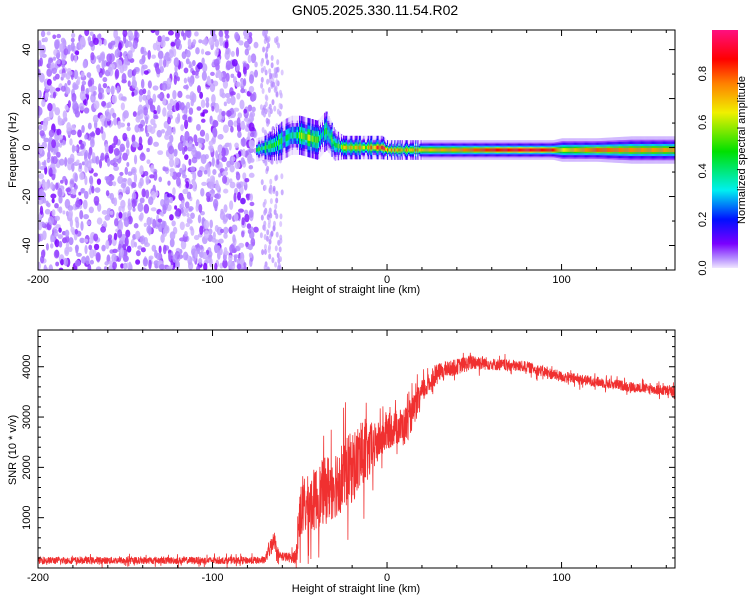 The image size is (750, 605). What do you see at coordinates (725, 149) in the screenshot?
I see `colorbar-gradient` at bounding box center [725, 149].